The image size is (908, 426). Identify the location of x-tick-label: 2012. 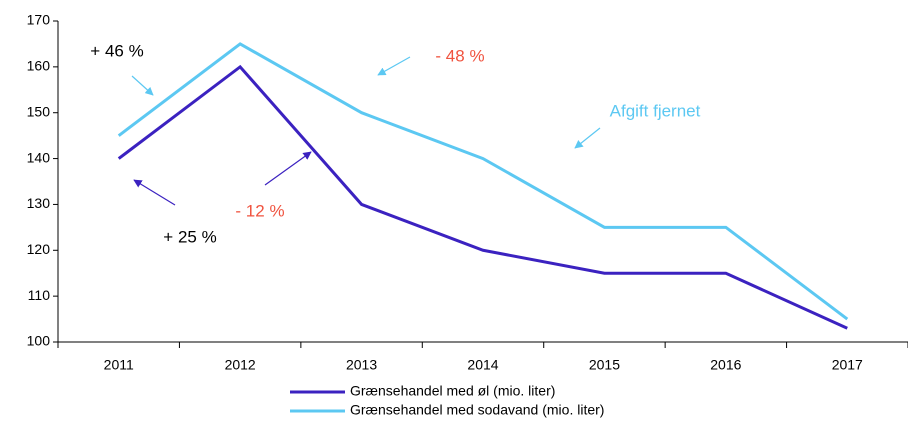
(240, 365).